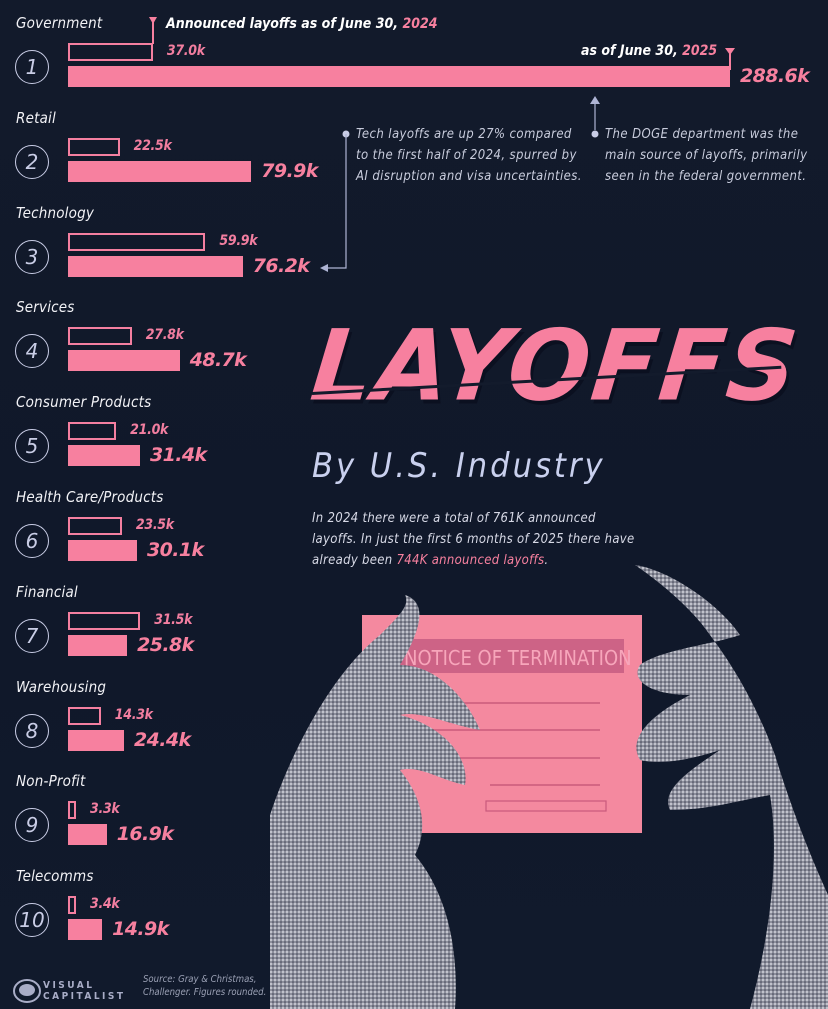  What do you see at coordinates (61, 686) in the screenshot?
I see `category-label: Warehousing` at bounding box center [61, 686].